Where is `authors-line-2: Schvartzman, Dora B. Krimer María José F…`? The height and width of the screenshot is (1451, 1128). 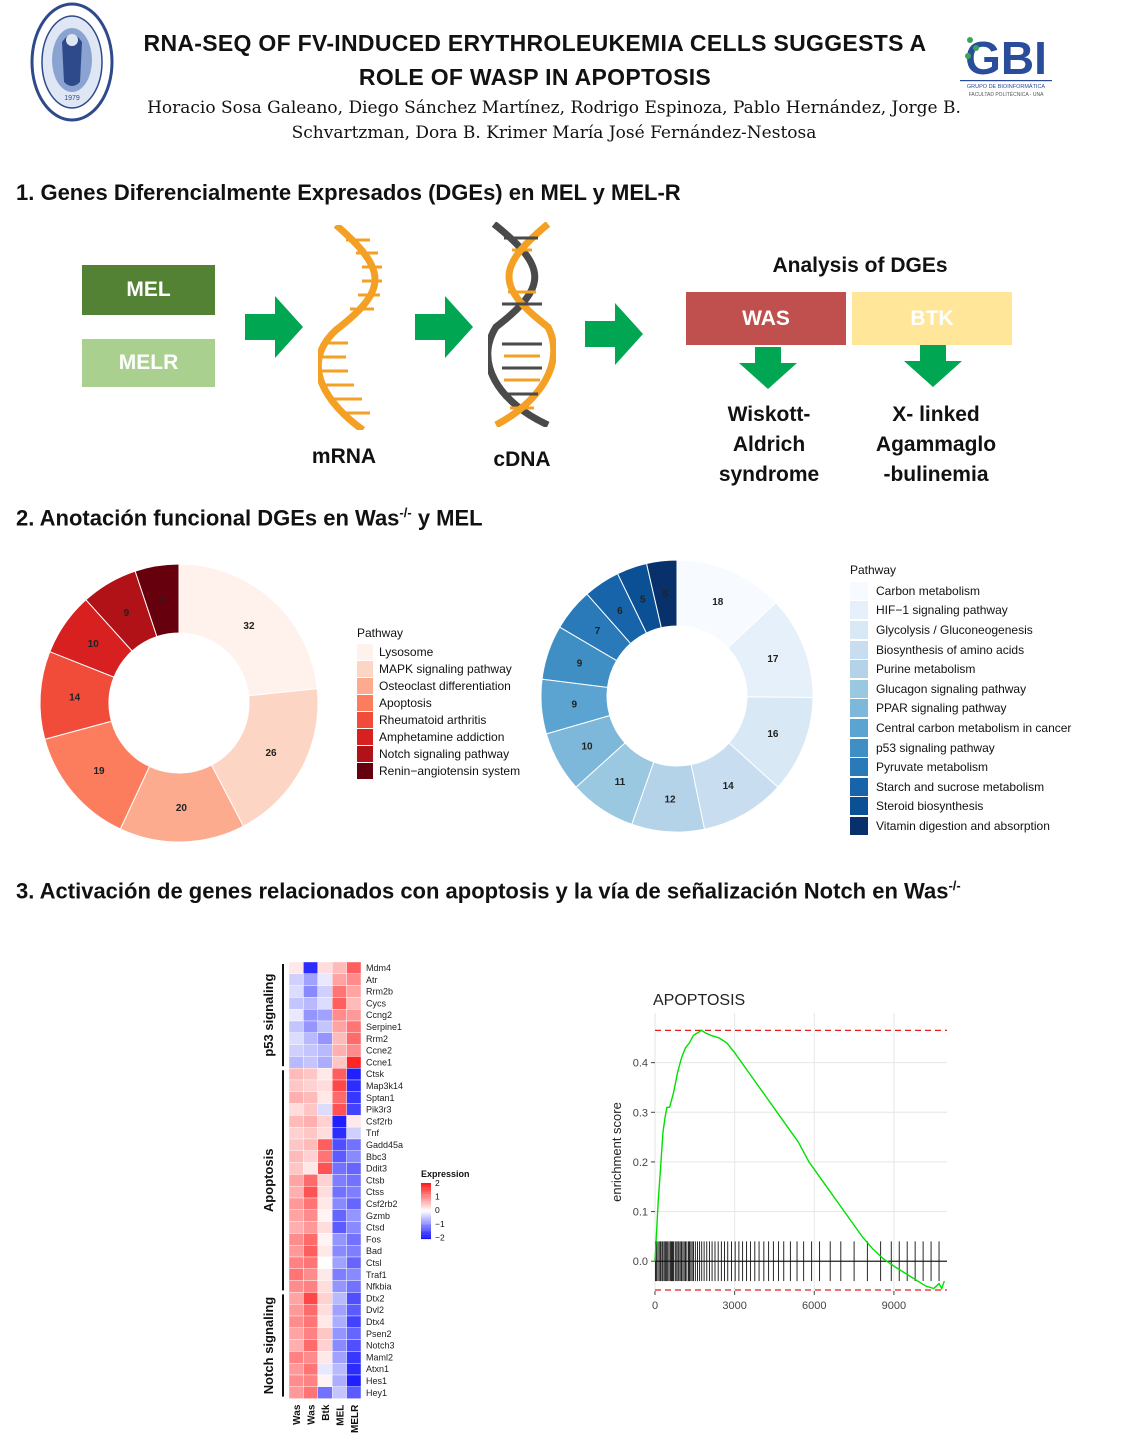
authors-line-2: Schvartzman, Dora B. Krimer María José F… is located at coordinates (554, 133).